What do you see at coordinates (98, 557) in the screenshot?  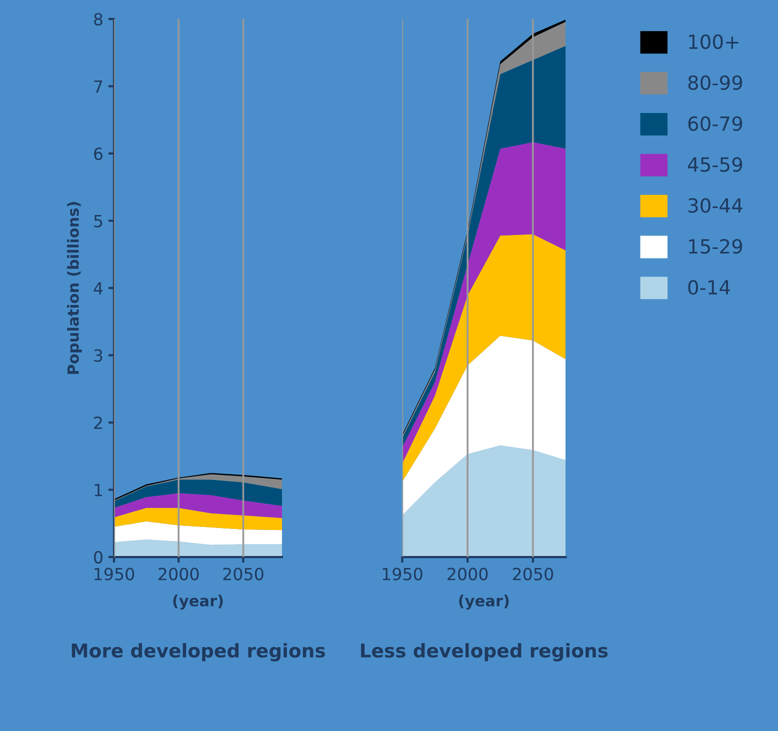 I see `y-tick-label: 0` at bounding box center [98, 557].